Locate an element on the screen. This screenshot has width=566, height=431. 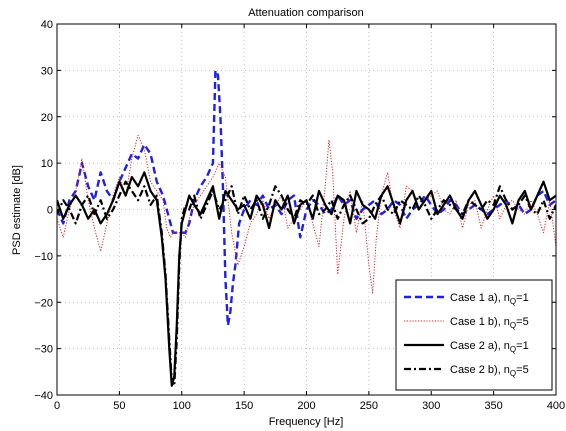
legend-label-prefix: Case 2 b), n is located at coordinates (480, 370).